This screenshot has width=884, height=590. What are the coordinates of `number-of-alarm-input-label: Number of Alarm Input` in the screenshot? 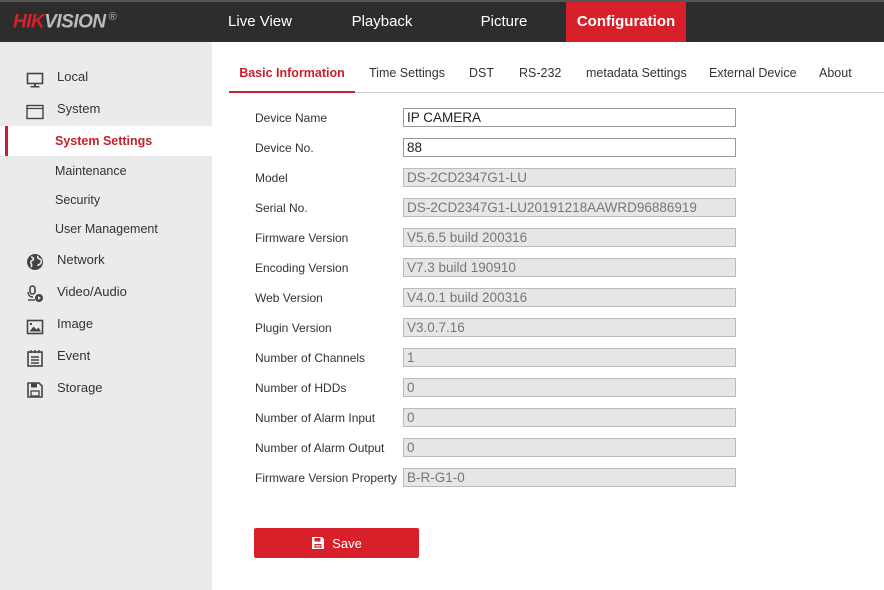 It's located at (315, 418).